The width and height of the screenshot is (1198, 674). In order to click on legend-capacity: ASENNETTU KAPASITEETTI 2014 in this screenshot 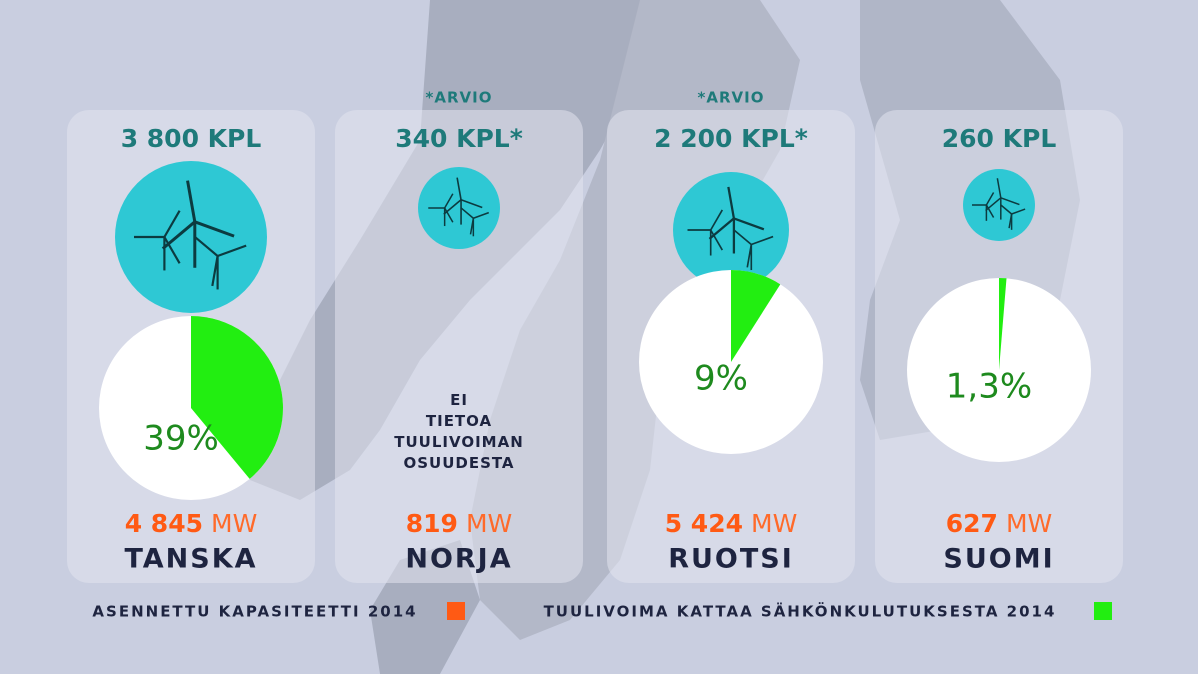, I will do `click(254, 612)`.